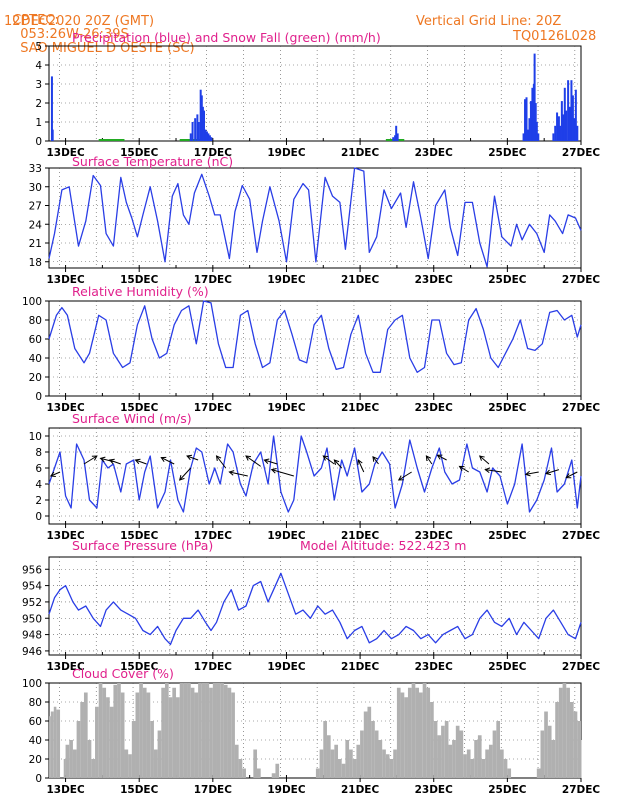 The width and height of the screenshot is (618, 800). I want to click on humidity-xtick-label: 27DEC, so click(581, 408).